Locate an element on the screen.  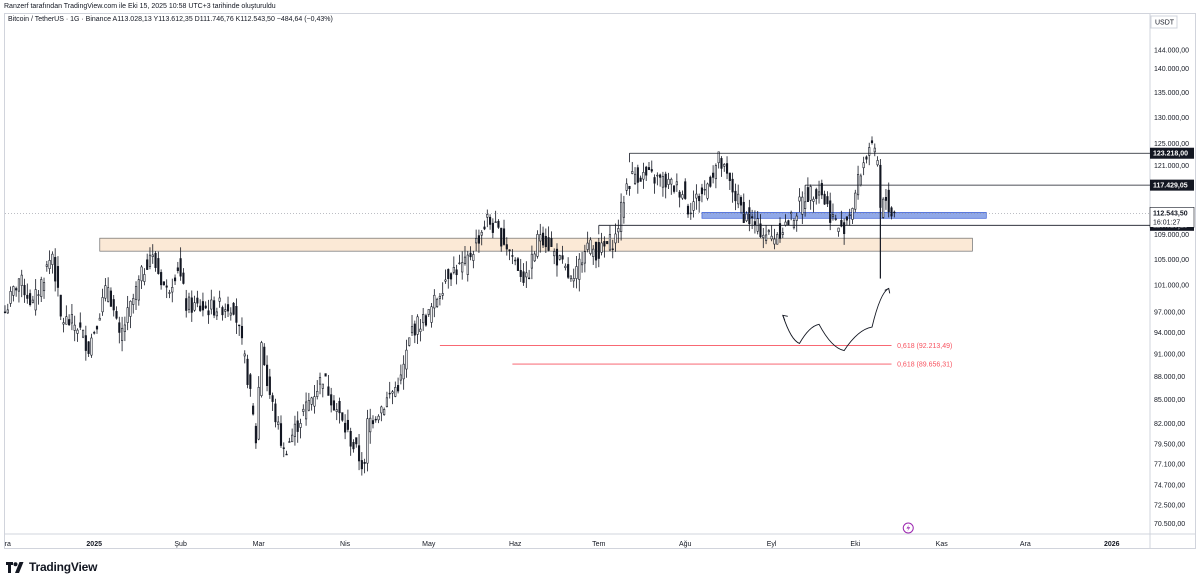
y-tick-label: 135.000,00 is located at coordinates (1171, 93).